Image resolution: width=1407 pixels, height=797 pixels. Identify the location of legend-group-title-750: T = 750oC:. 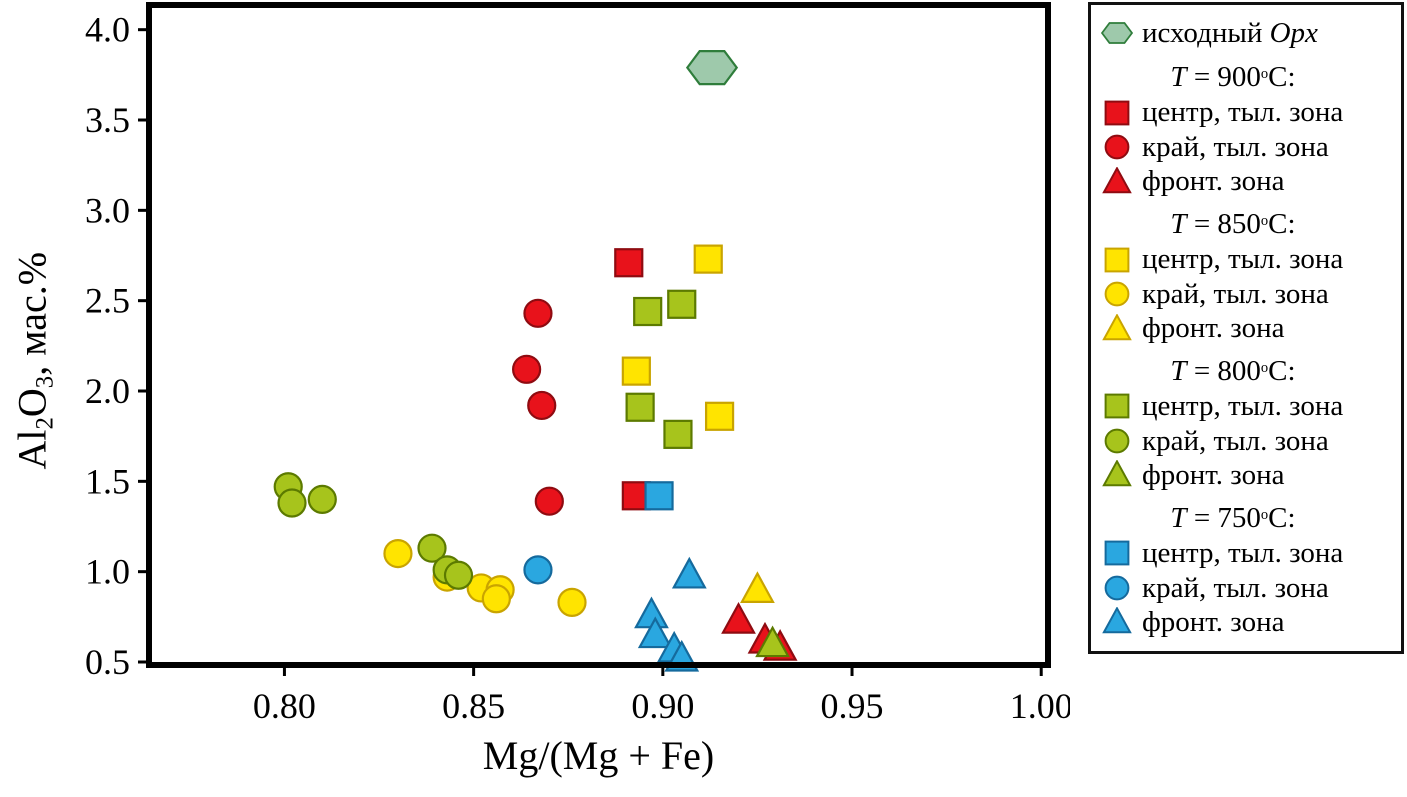
(1233, 517).